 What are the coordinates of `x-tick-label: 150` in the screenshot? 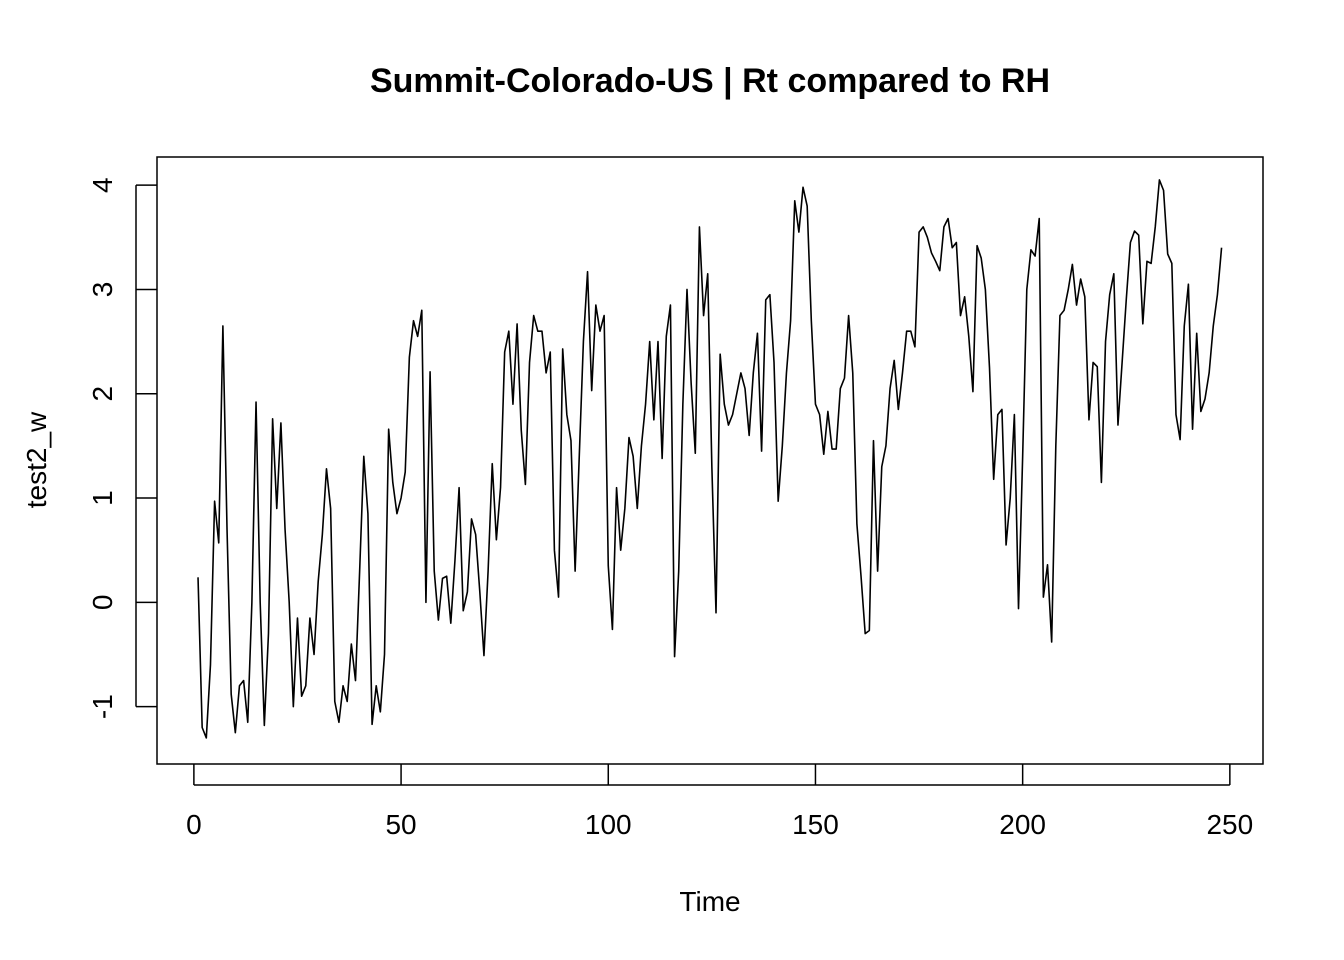 It's located at (815, 824).